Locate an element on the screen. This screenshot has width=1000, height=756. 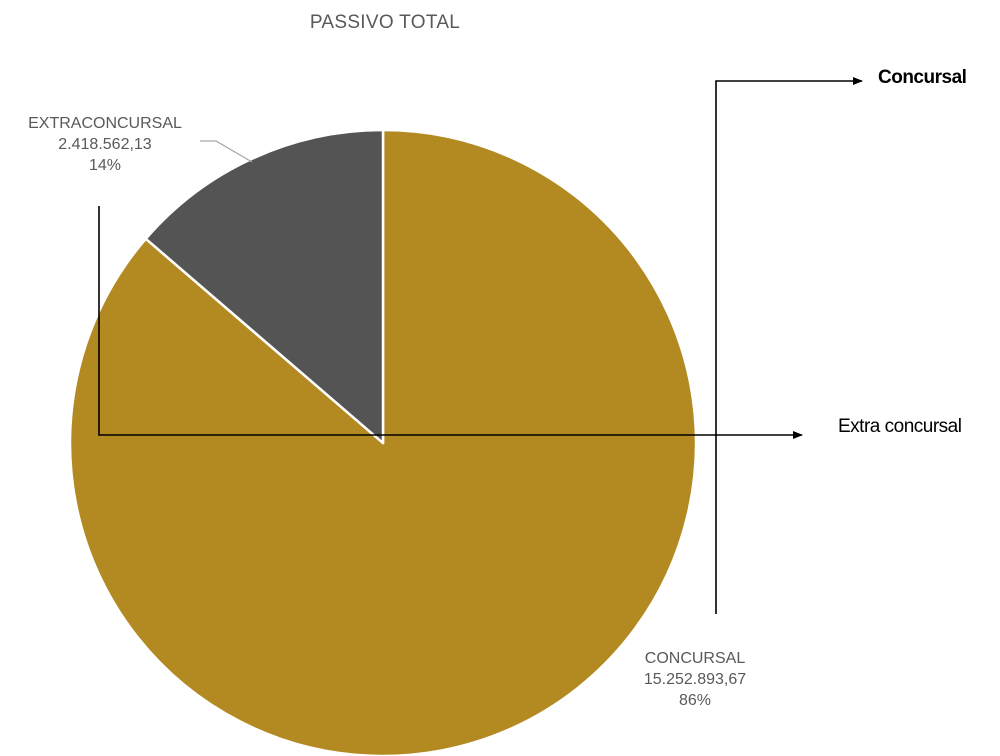
concursal-category-label: CONCURSAL is located at coordinates (695, 658).